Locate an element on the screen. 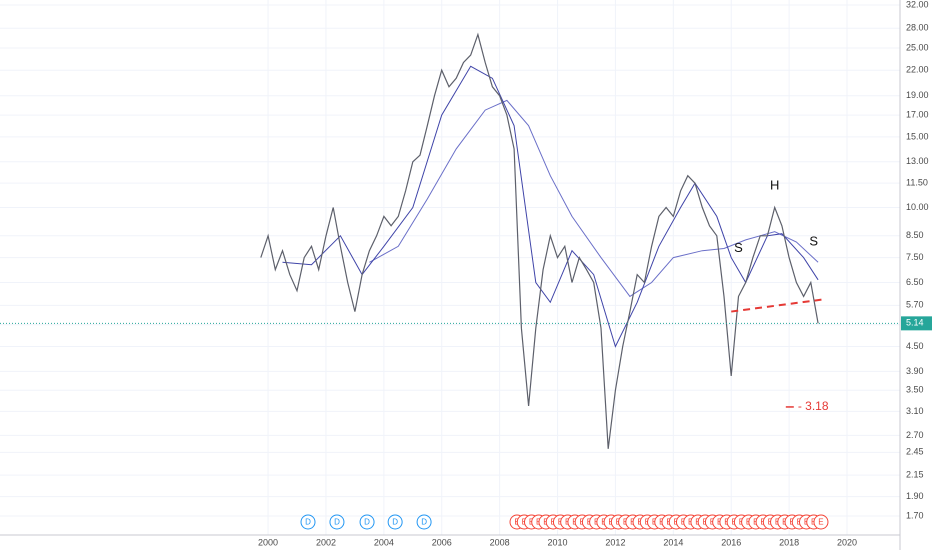  y-tick-label: 32.00 is located at coordinates (917, 4).